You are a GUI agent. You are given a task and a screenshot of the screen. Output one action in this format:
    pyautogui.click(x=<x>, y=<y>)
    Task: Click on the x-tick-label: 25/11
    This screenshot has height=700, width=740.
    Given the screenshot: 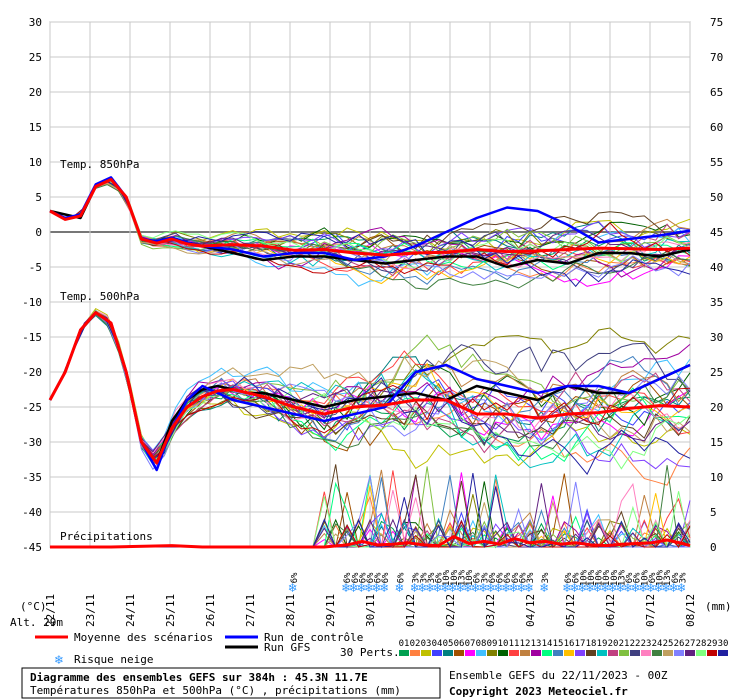 What is the action you would take?
    pyautogui.click(x=170, y=610)
    